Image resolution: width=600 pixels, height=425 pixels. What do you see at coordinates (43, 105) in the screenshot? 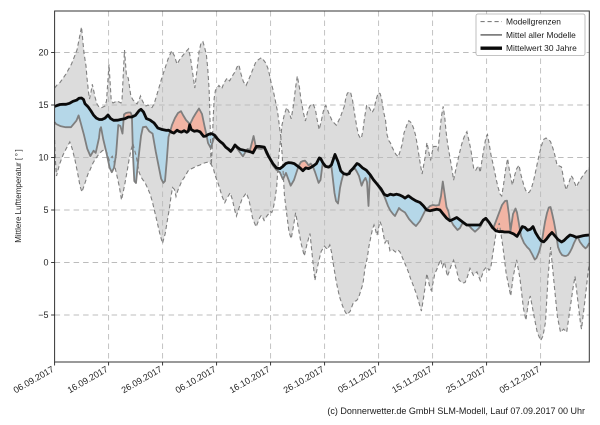
I see `svg-text: 15` at bounding box center [43, 105].